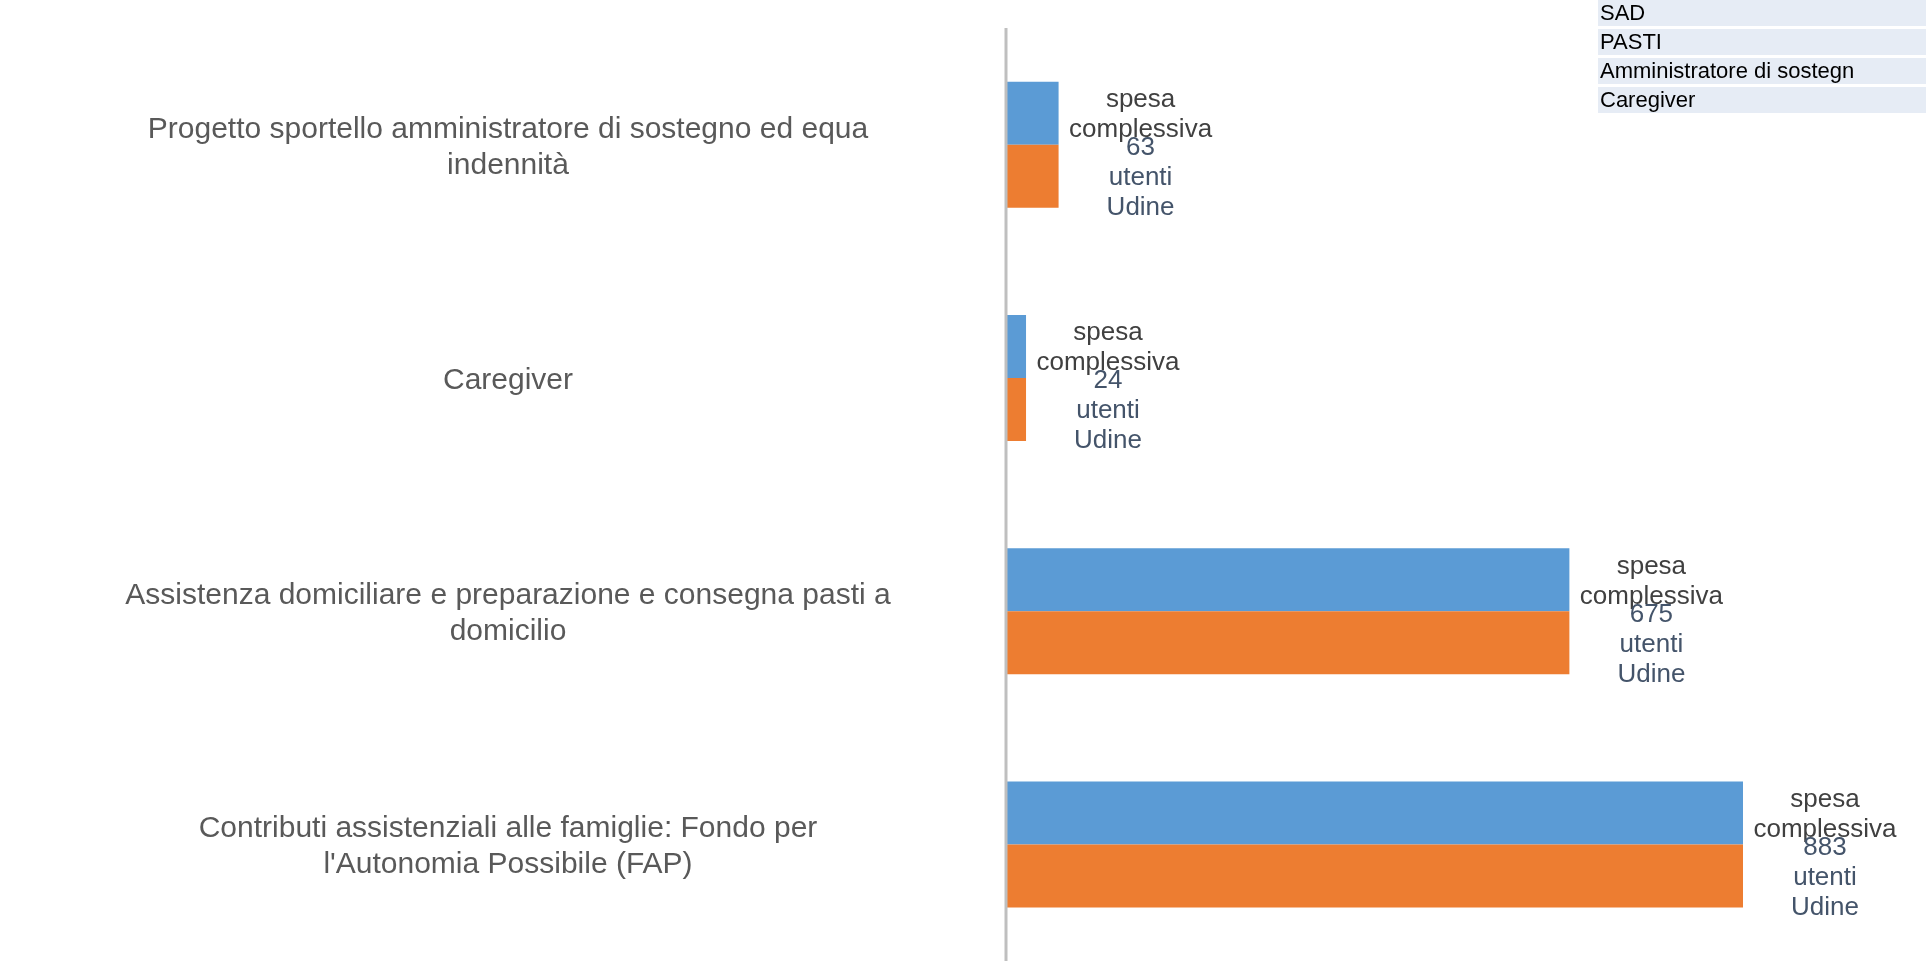 The image size is (1926, 979). Describe the element at coordinates (508, 145) in the screenshot. I see `y-tick-label: Progetto sportello amministratore di sostegno ed equa indennità` at that location.